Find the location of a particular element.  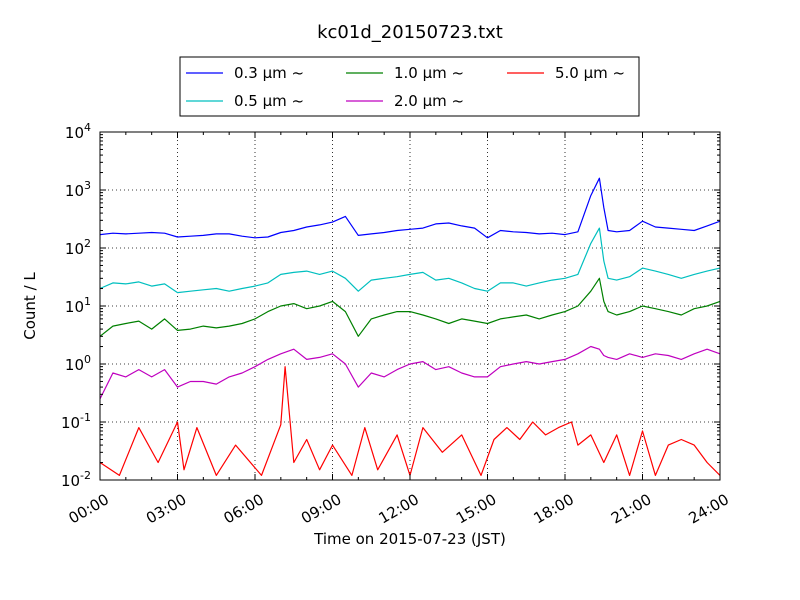

legend-frame is located at coordinates (409, 86).